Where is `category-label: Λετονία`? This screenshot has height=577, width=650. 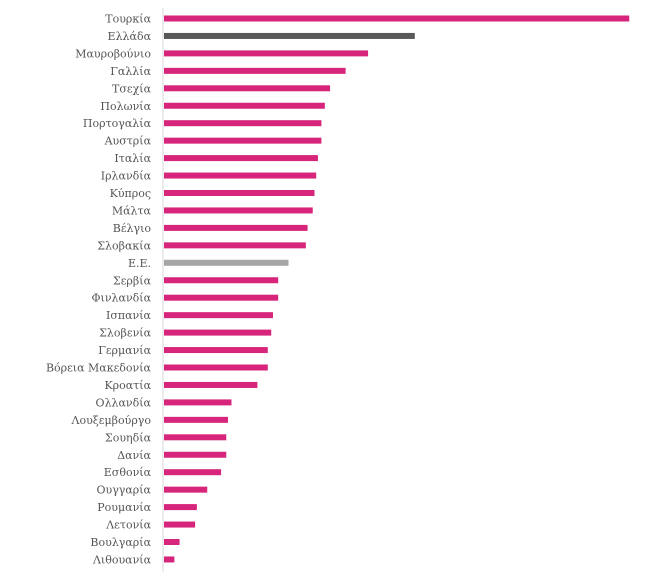
category-label: Λετονία is located at coordinates (128, 525).